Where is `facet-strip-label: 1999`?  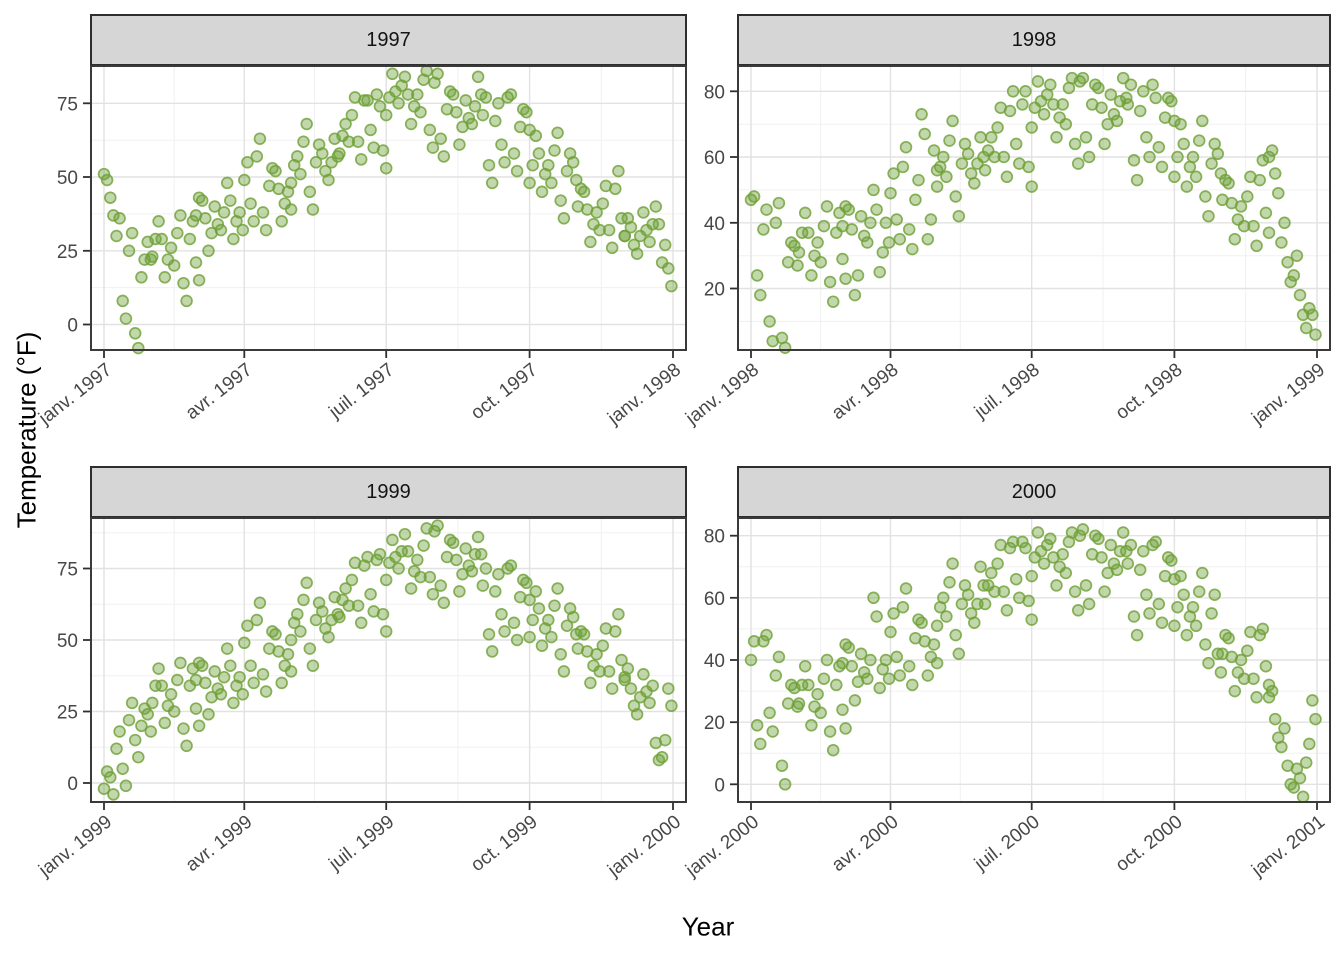 facet-strip-label: 1999 is located at coordinates (388, 491).